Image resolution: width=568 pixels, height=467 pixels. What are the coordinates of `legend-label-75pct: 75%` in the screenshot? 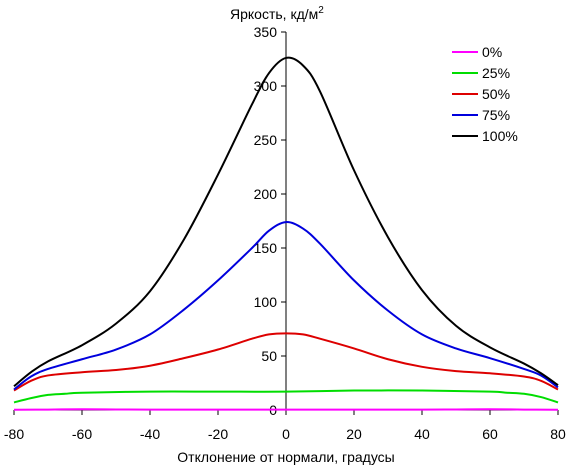 It's located at (496, 115).